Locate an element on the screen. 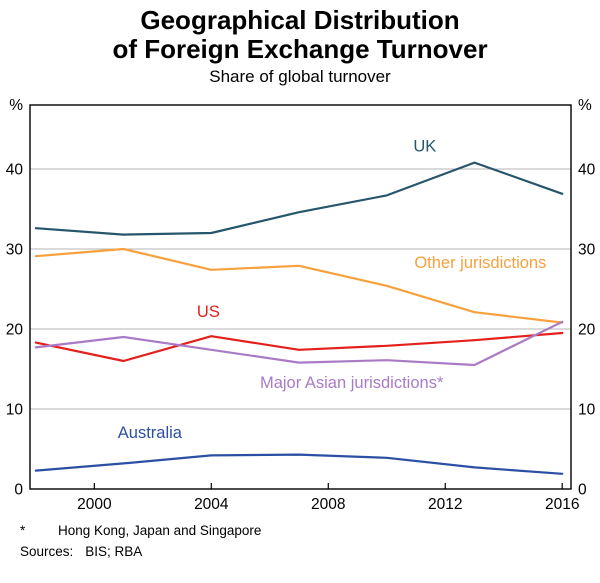 This screenshot has height=583, width=600. y-tick-label-left-30: 30 is located at coordinates (15, 250).